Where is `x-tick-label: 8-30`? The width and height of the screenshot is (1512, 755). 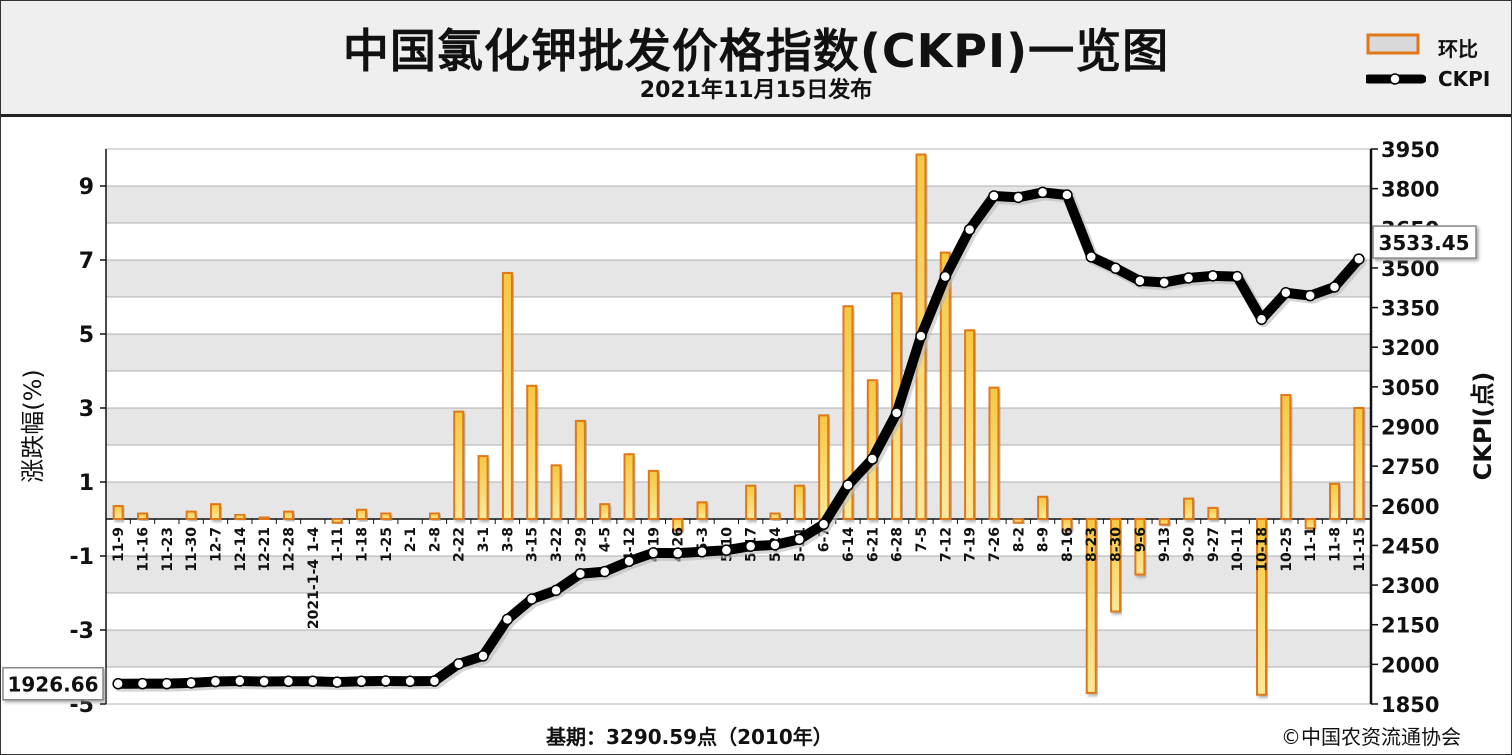 x-tick-label: 8-30 is located at coordinates (1117, 544).